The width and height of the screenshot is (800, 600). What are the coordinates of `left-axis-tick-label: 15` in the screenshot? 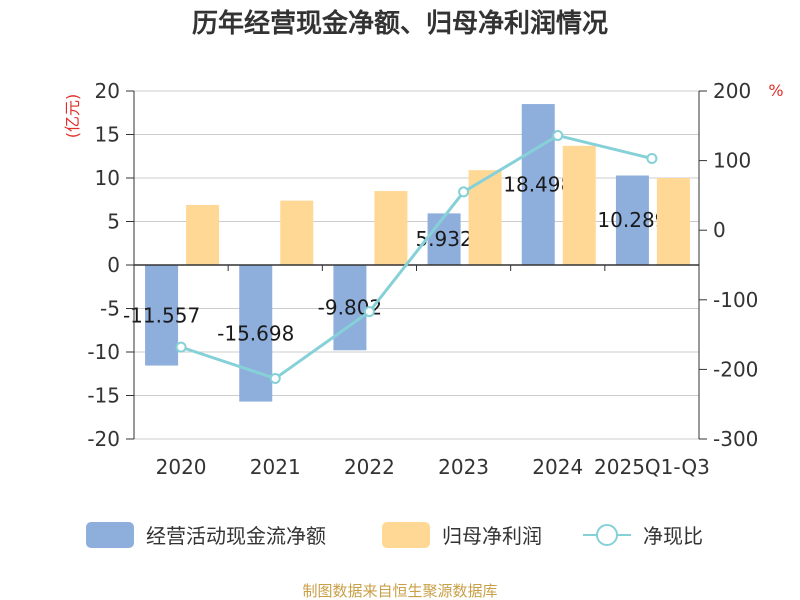 It's located at (107, 135).